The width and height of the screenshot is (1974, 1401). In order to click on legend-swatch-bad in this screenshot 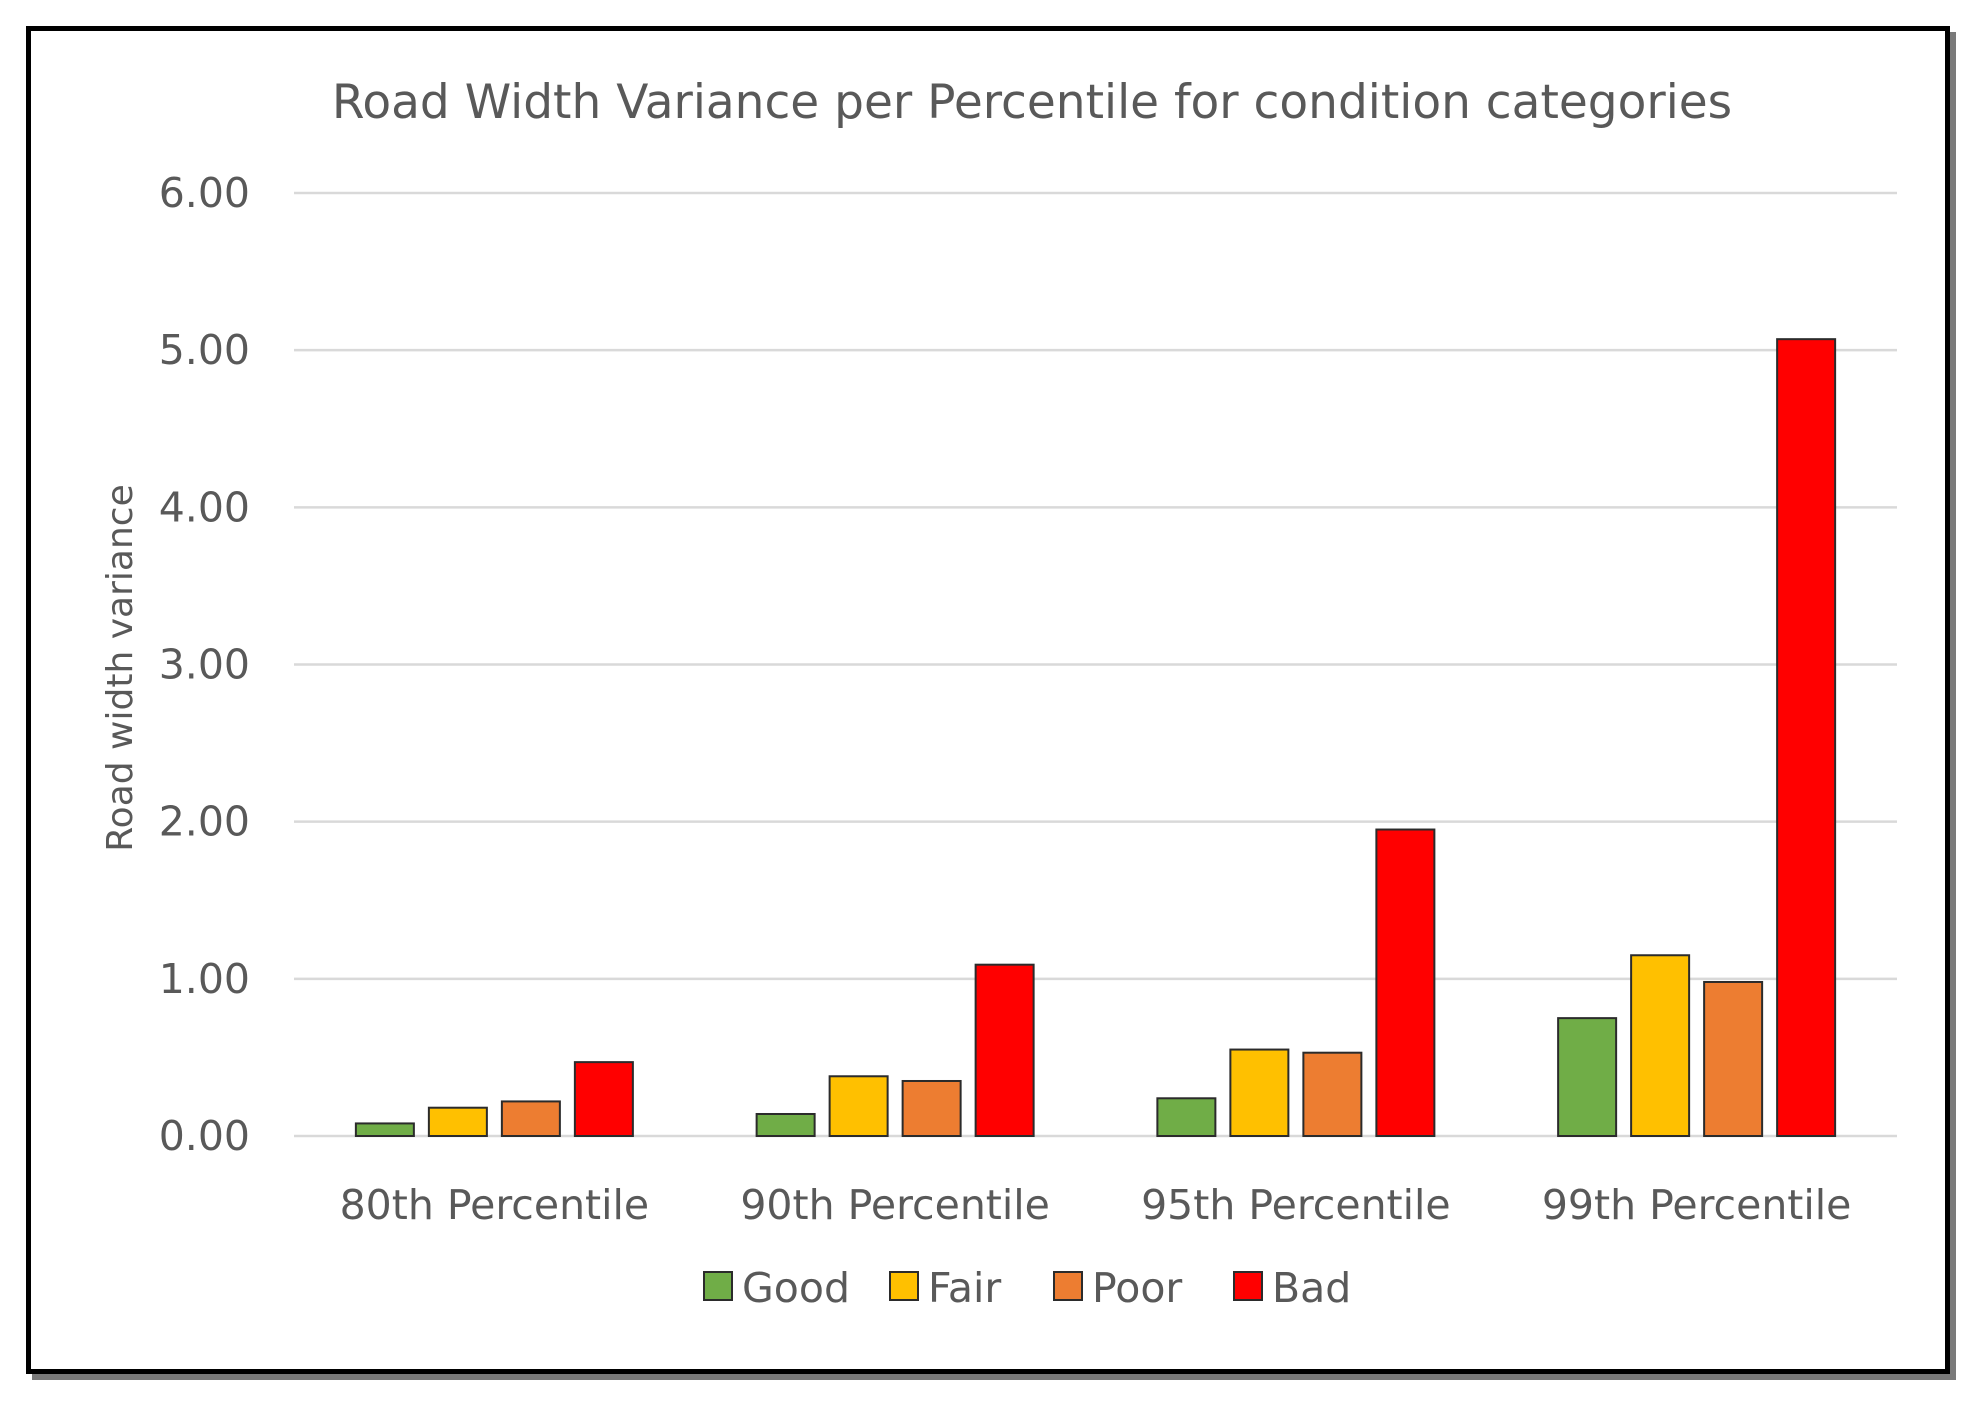, I will do `click(1248, 1286)`.